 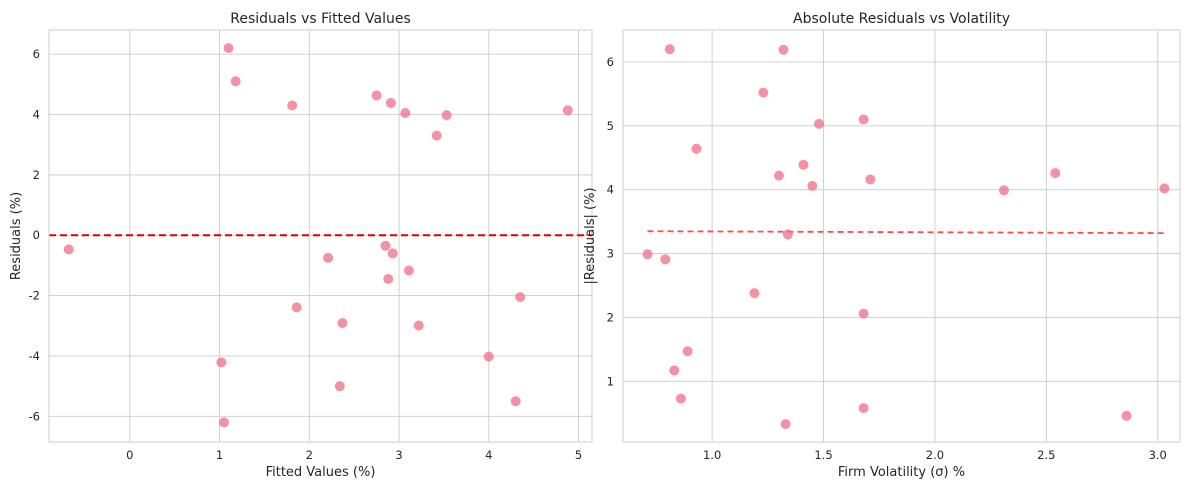 I want to click on y-tick-label: 0, so click(x=36, y=235).